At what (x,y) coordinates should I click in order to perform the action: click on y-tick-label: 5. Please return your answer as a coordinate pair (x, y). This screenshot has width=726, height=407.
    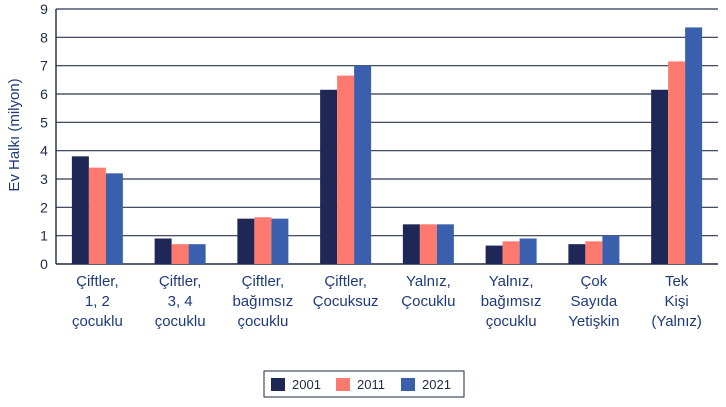
    Looking at the image, I should click on (44, 122).